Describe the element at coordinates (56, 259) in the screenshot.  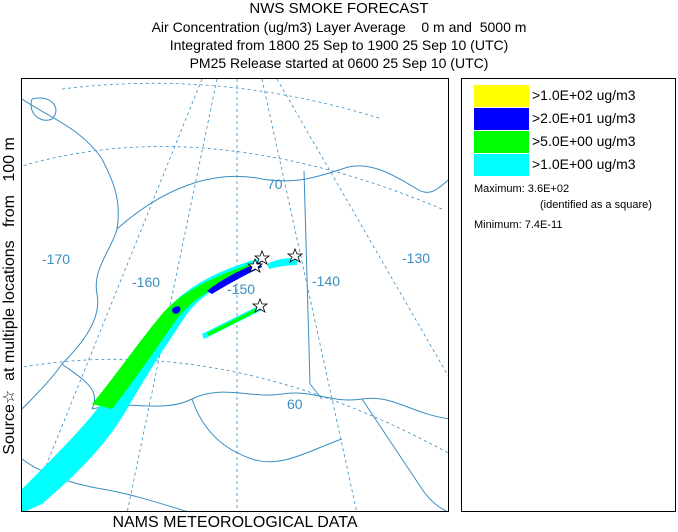
I see `lon-label-170: -170` at that location.